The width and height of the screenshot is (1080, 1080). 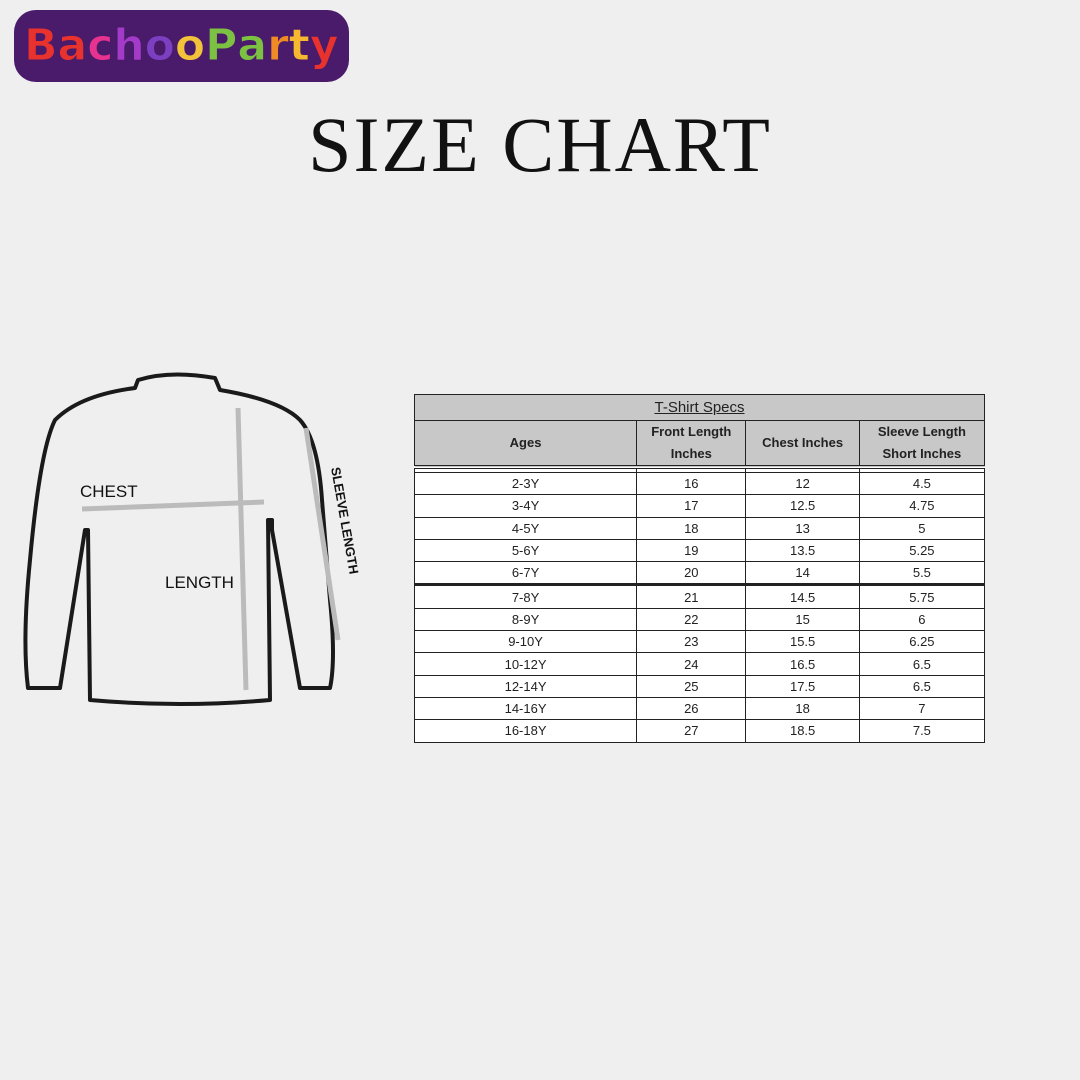 What do you see at coordinates (922, 596) in the screenshot?
I see `table-cell: 5.75` at bounding box center [922, 596].